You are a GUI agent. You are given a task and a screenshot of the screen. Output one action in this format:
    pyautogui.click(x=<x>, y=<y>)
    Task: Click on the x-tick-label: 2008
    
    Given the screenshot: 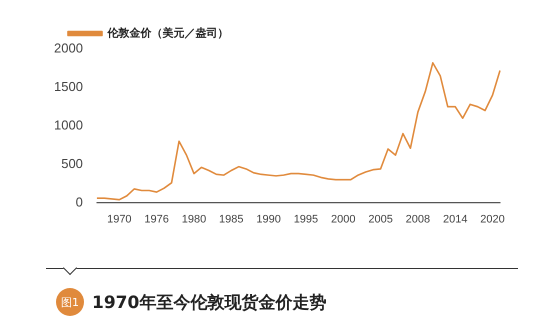 What is the action you would take?
    pyautogui.click(x=418, y=219)
    